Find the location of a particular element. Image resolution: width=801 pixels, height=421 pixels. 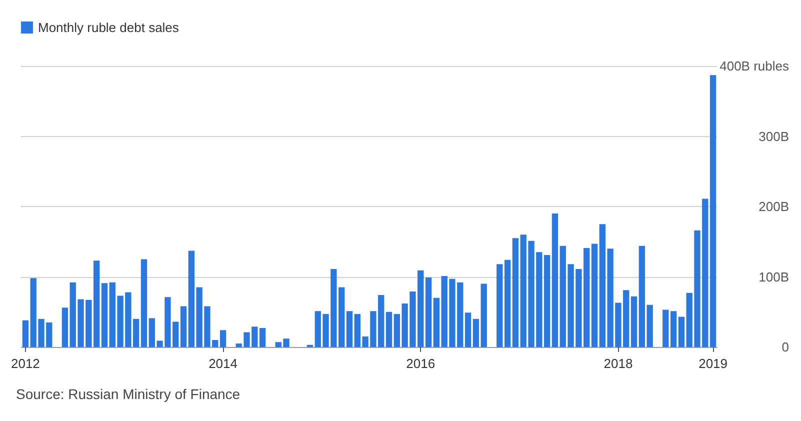

y-tick-label: 0 is located at coordinates (785, 347).